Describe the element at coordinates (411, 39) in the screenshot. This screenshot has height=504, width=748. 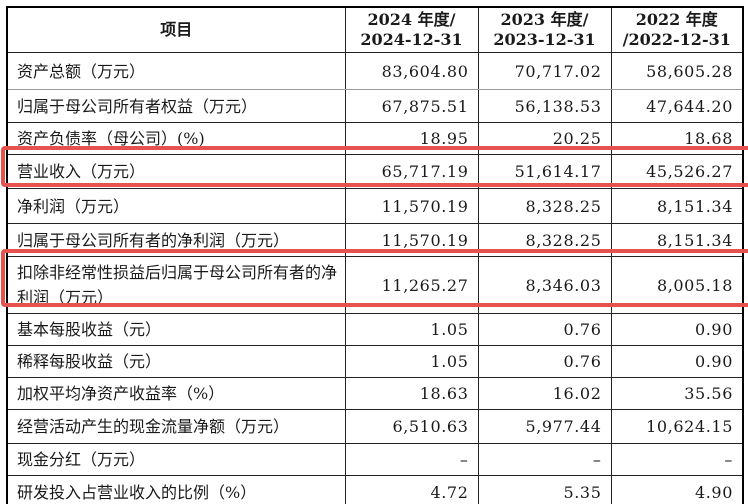
I see `column-header-2024-line2: 2024-12-31` at that location.